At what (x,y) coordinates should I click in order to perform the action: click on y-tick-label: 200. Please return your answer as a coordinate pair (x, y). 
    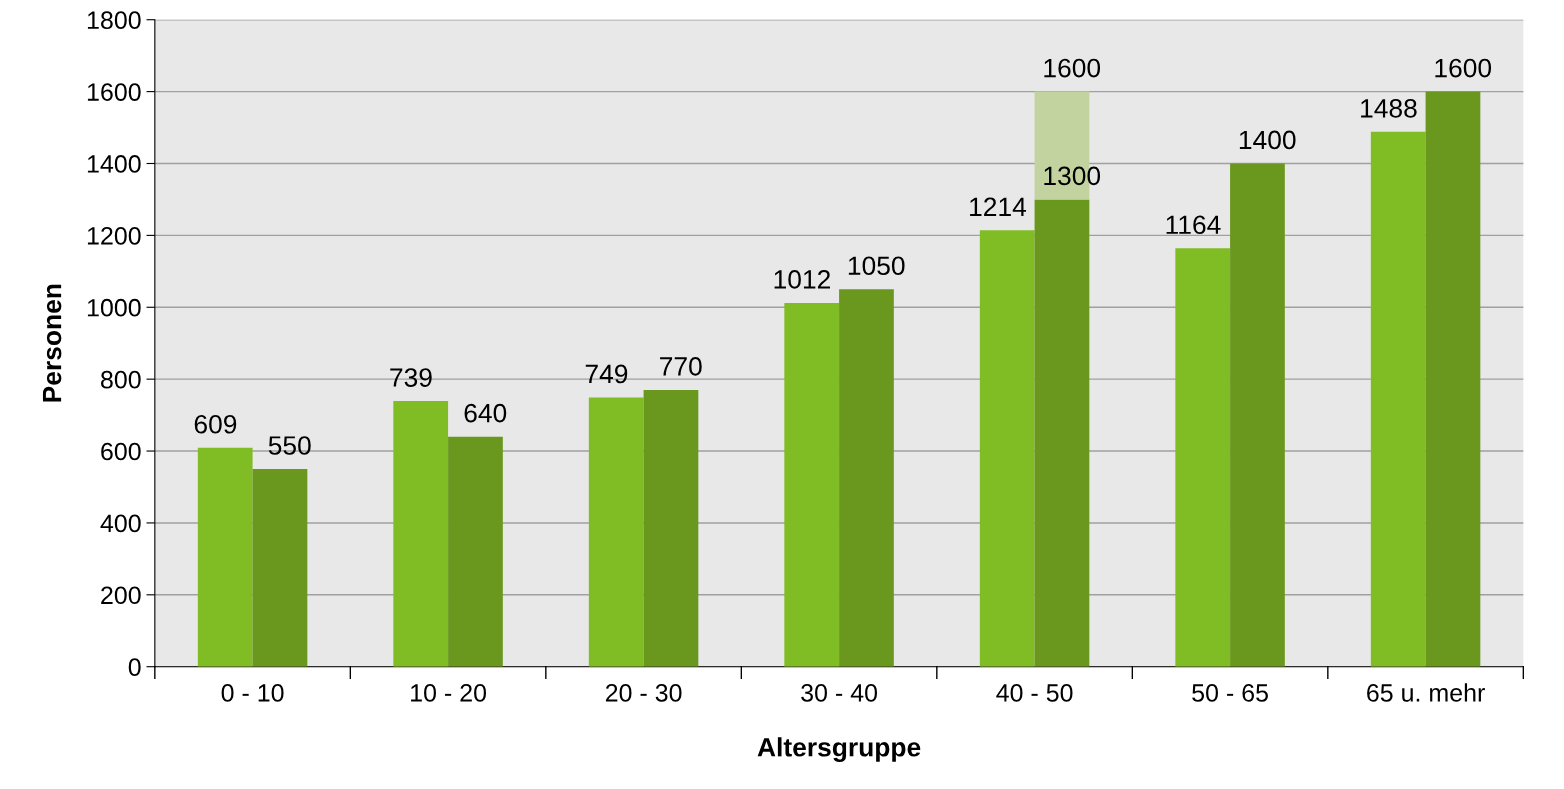
    Looking at the image, I should click on (121, 595).